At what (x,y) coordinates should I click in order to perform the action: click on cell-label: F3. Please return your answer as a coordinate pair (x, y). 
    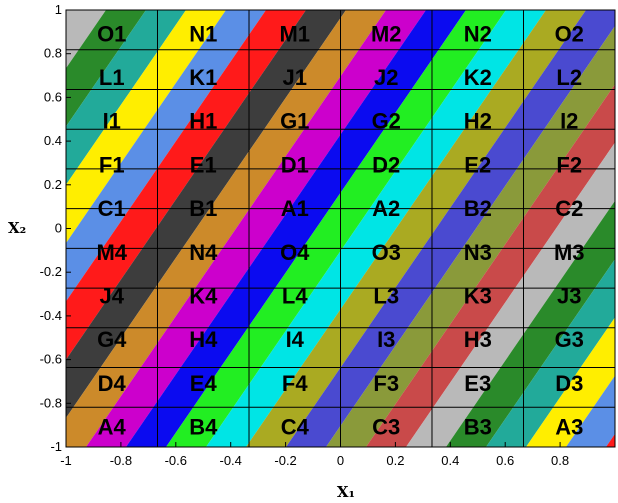
    Looking at the image, I should click on (386, 383).